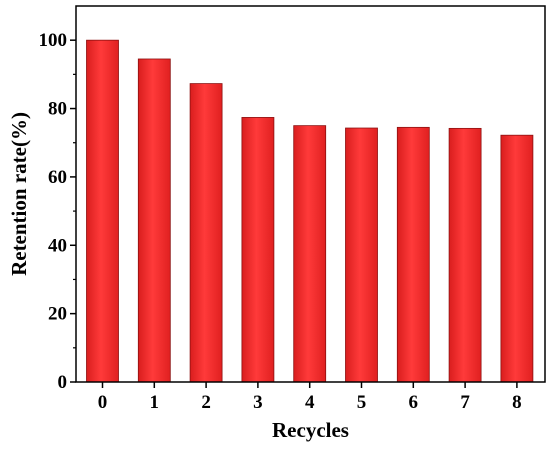 This screenshot has width=550, height=449. Describe the element at coordinates (258, 402) in the screenshot. I see `x-tick-label: 3` at that location.